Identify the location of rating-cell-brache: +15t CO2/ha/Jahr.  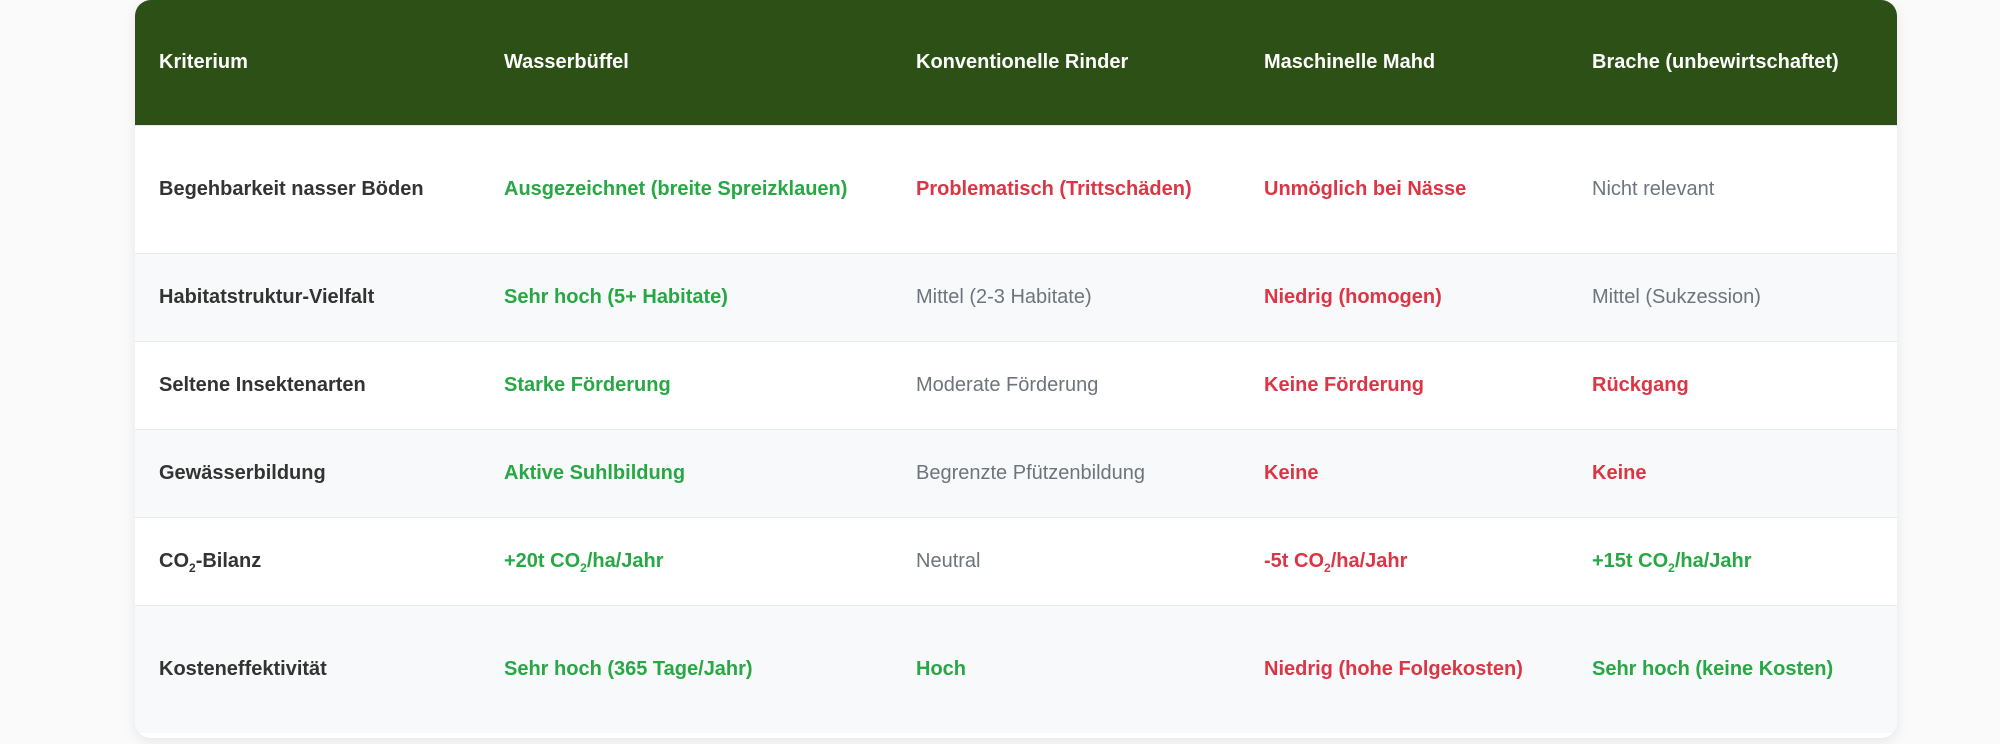
(1732, 561).